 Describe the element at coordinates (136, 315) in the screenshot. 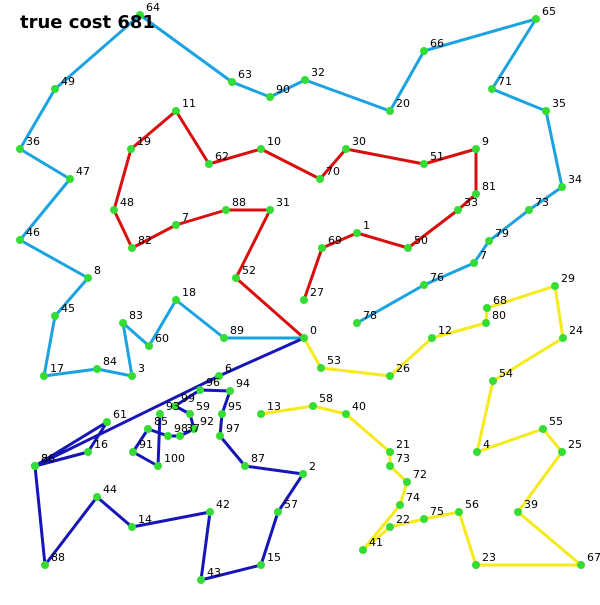

I see `node-83-label: 83` at that location.